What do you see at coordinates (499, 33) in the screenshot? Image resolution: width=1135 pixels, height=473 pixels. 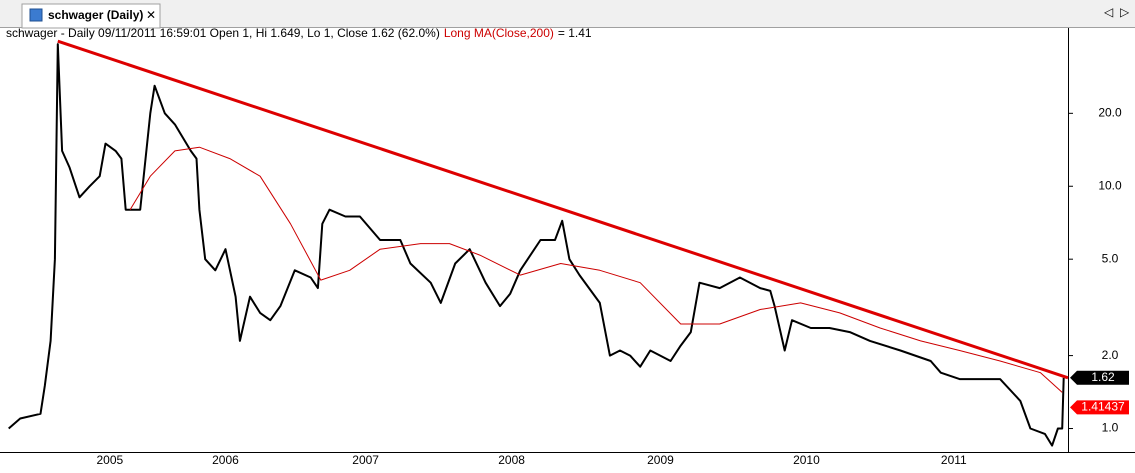 I see `header-ma-name: Long MA(Close,200)` at bounding box center [499, 33].